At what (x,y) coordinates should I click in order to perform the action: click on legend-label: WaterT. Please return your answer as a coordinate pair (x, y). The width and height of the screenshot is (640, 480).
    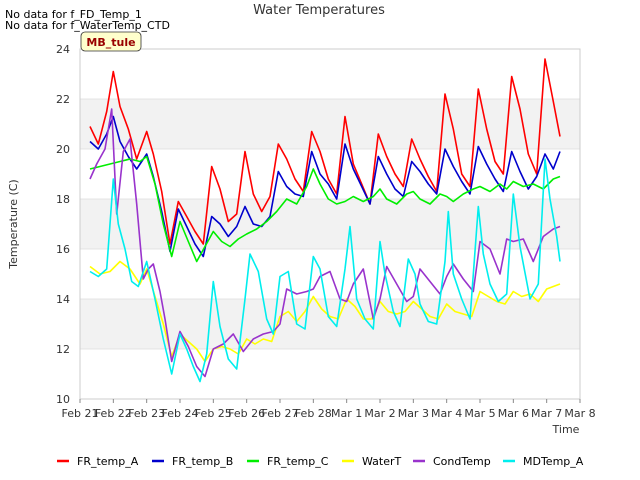
    Looking at the image, I should click on (382, 461).